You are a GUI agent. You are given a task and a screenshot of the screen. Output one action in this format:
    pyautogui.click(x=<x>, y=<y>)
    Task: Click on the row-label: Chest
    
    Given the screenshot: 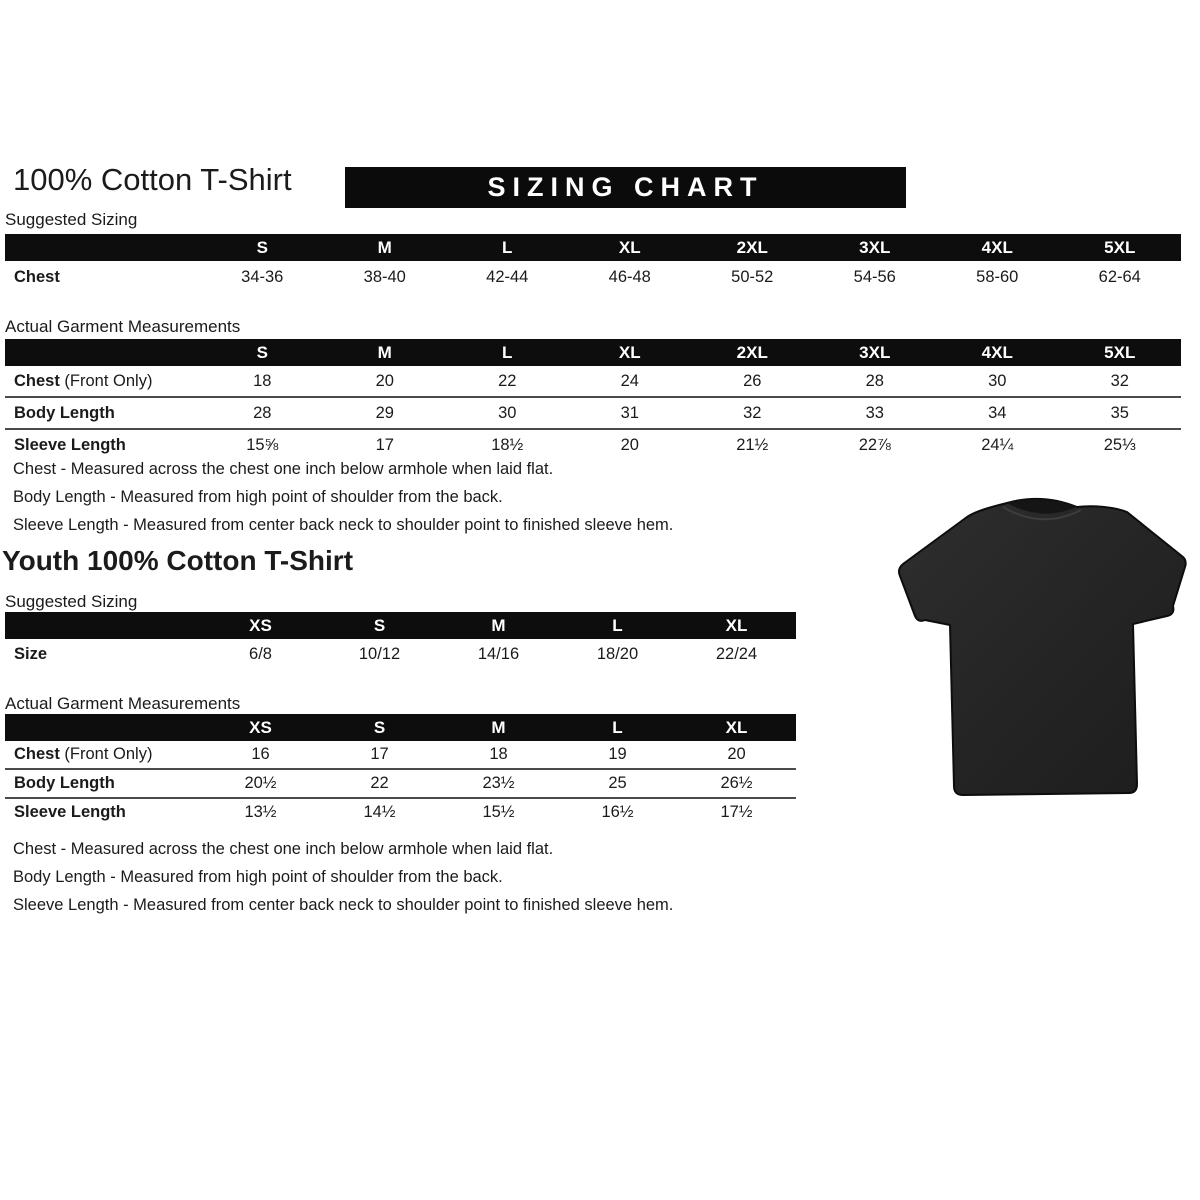 What is the action you would take?
    pyautogui.click(x=37, y=276)
    